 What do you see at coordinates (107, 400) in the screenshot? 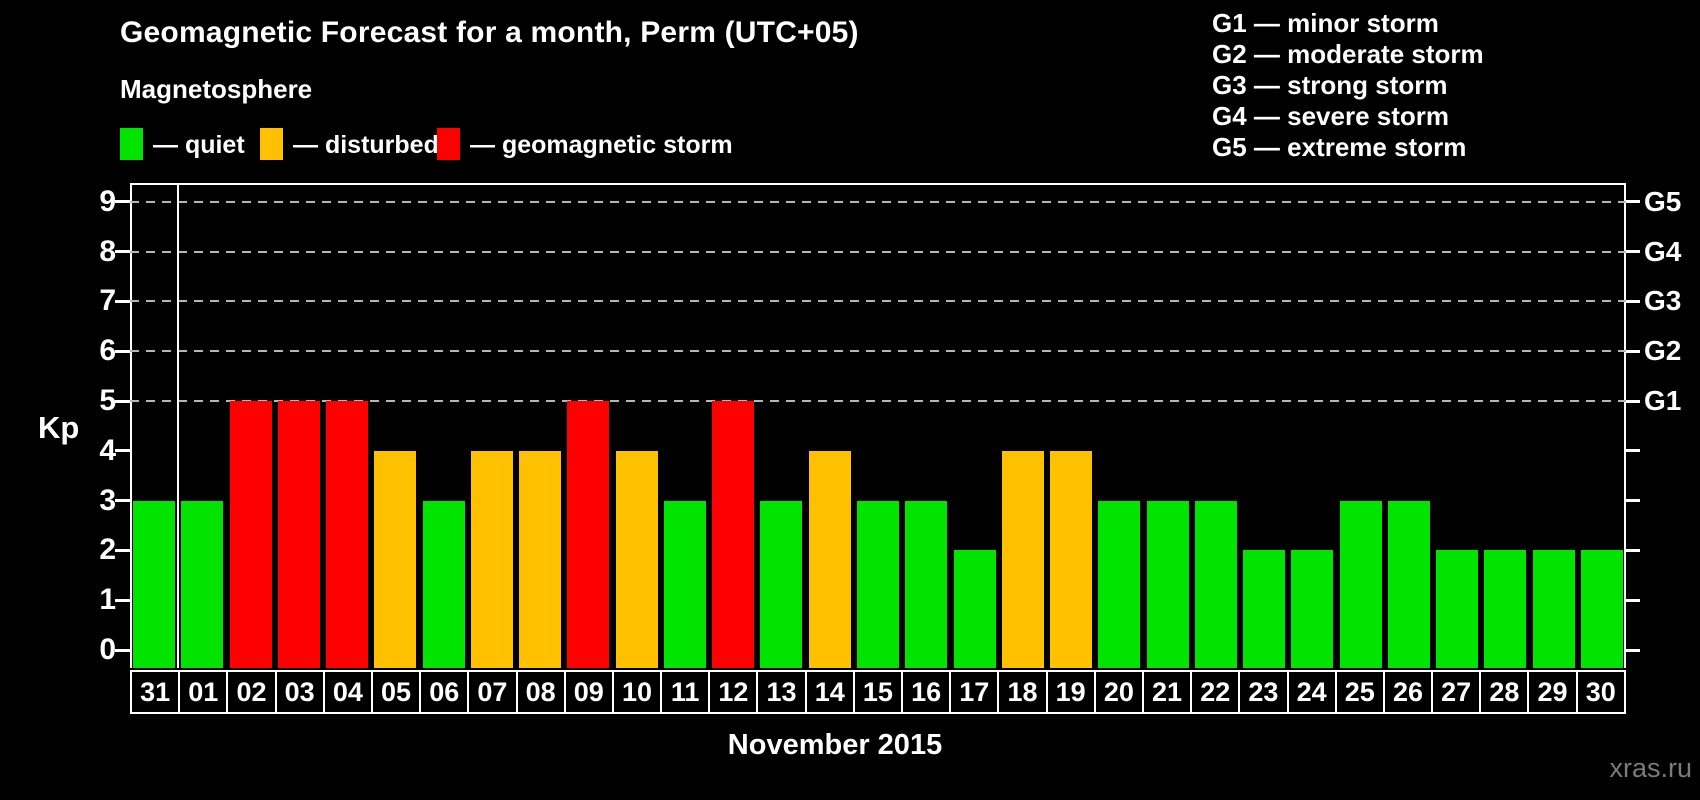
I see `y-axis-tick-label: 5` at bounding box center [107, 400].